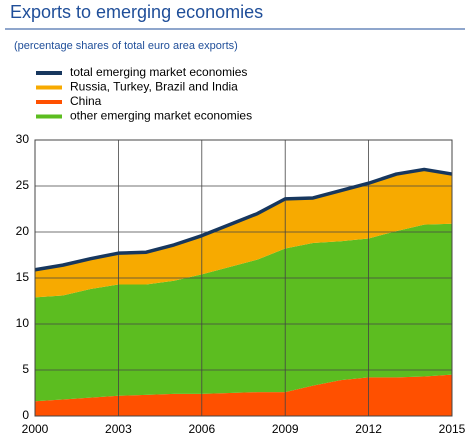 Image resolution: width=470 pixels, height=441 pixels. What do you see at coordinates (154, 87) in the screenshot?
I see `legend-label: Russia, Turkey, Brazil and India` at bounding box center [154, 87].